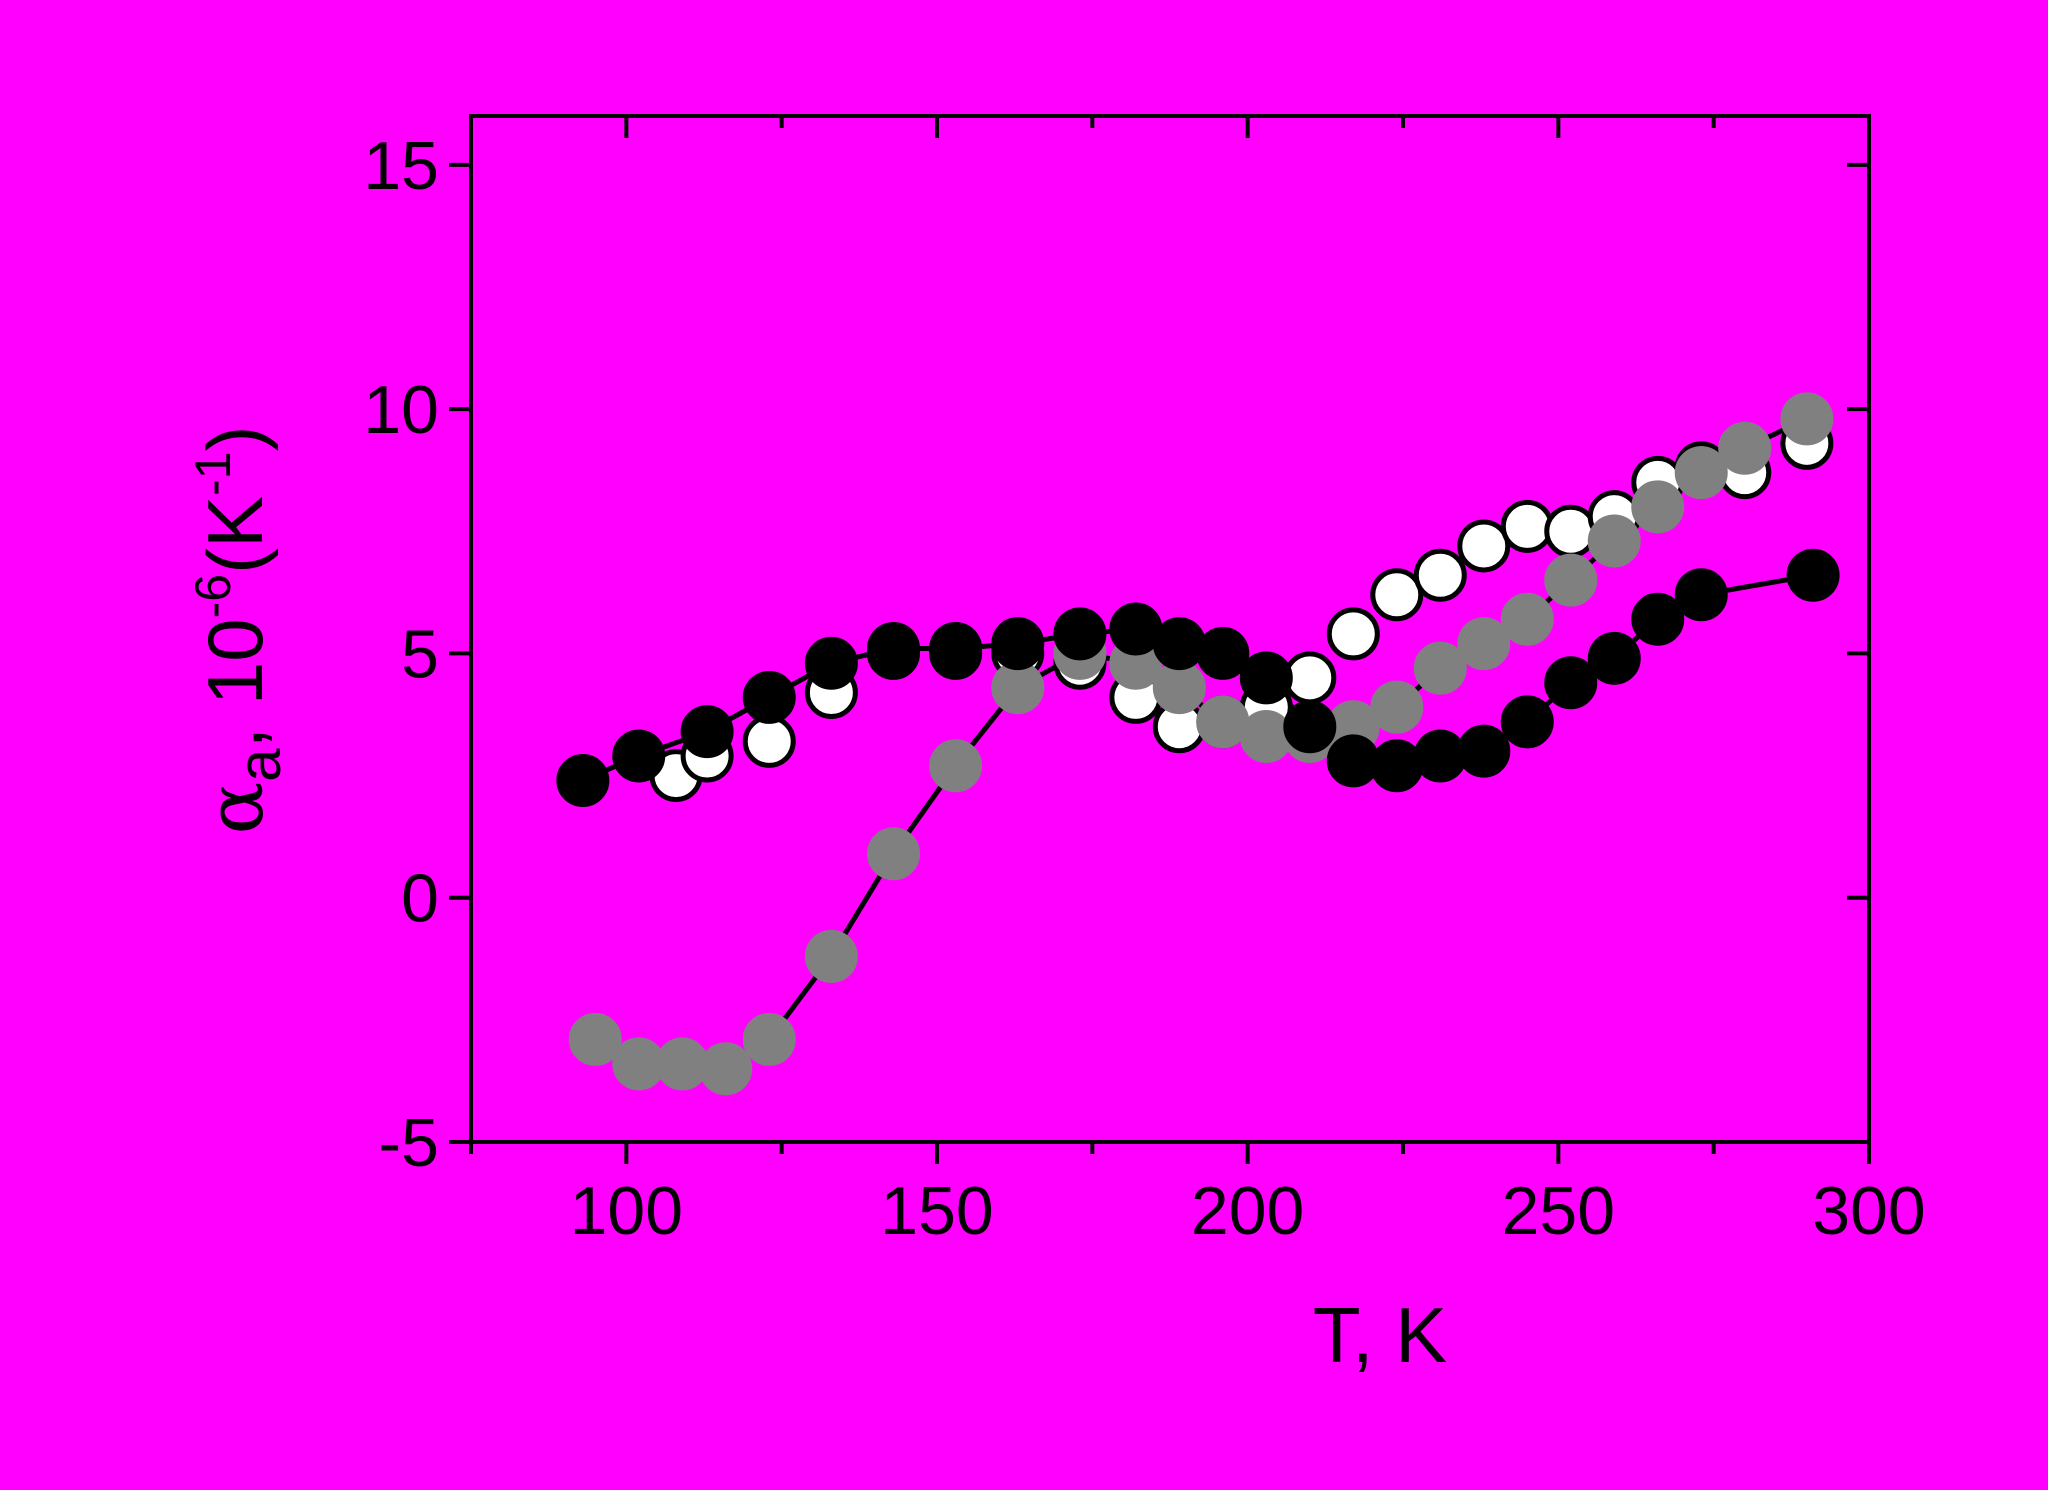 The image size is (2048, 1490). What do you see at coordinates (401, 166) in the screenshot?
I see `y-tick-label: 15` at bounding box center [401, 166].